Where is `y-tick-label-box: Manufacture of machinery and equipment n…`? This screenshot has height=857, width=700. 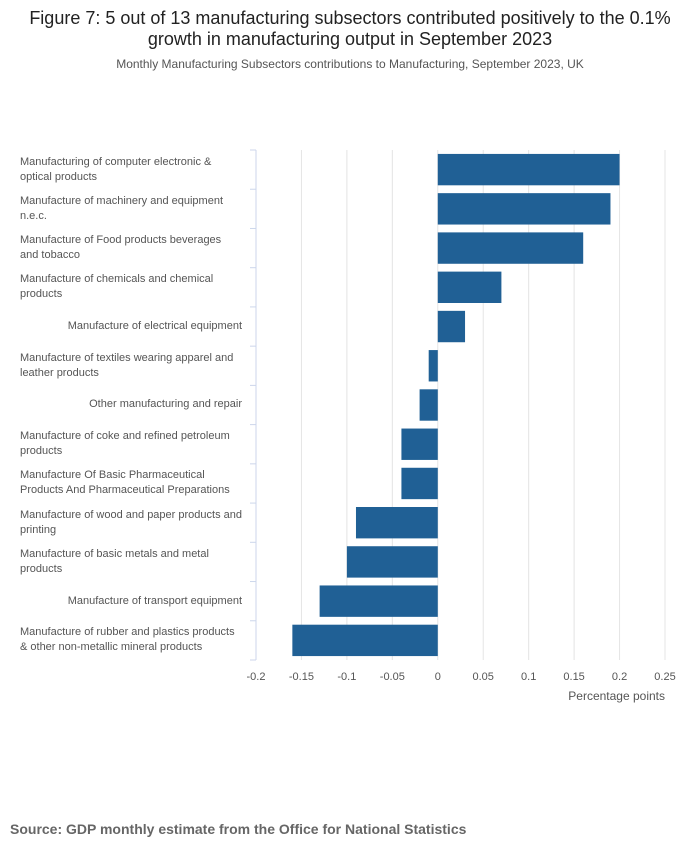 y-tick-label-box: Manufacture of machinery and equipment n… is located at coordinates (131, 208).